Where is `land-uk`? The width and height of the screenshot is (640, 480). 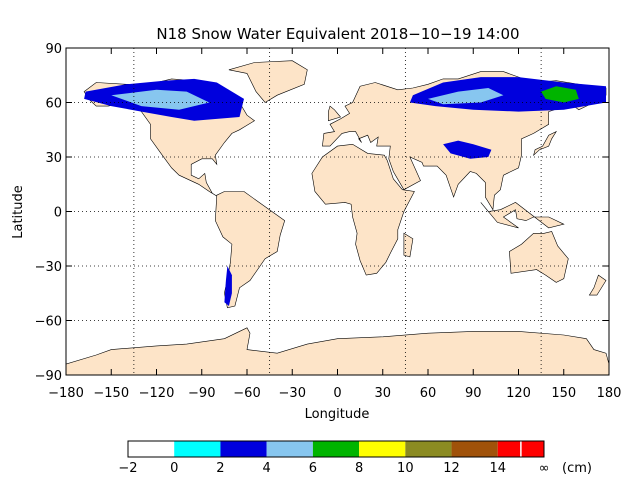
land-uk is located at coordinates (335, 113).